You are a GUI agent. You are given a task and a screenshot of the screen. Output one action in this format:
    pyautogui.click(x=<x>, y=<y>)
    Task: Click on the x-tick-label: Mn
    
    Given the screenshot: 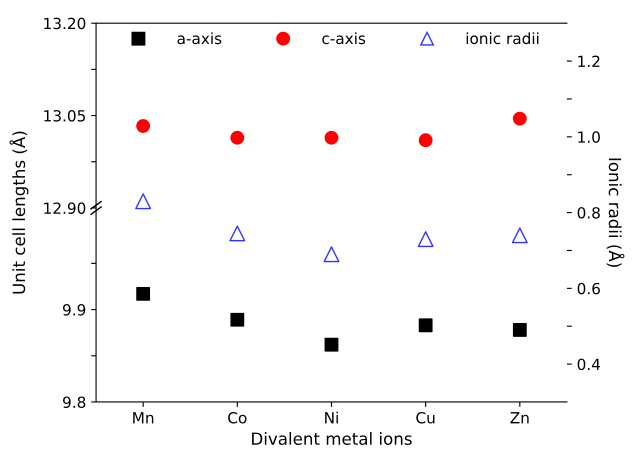 What is the action you would take?
    pyautogui.click(x=143, y=418)
    